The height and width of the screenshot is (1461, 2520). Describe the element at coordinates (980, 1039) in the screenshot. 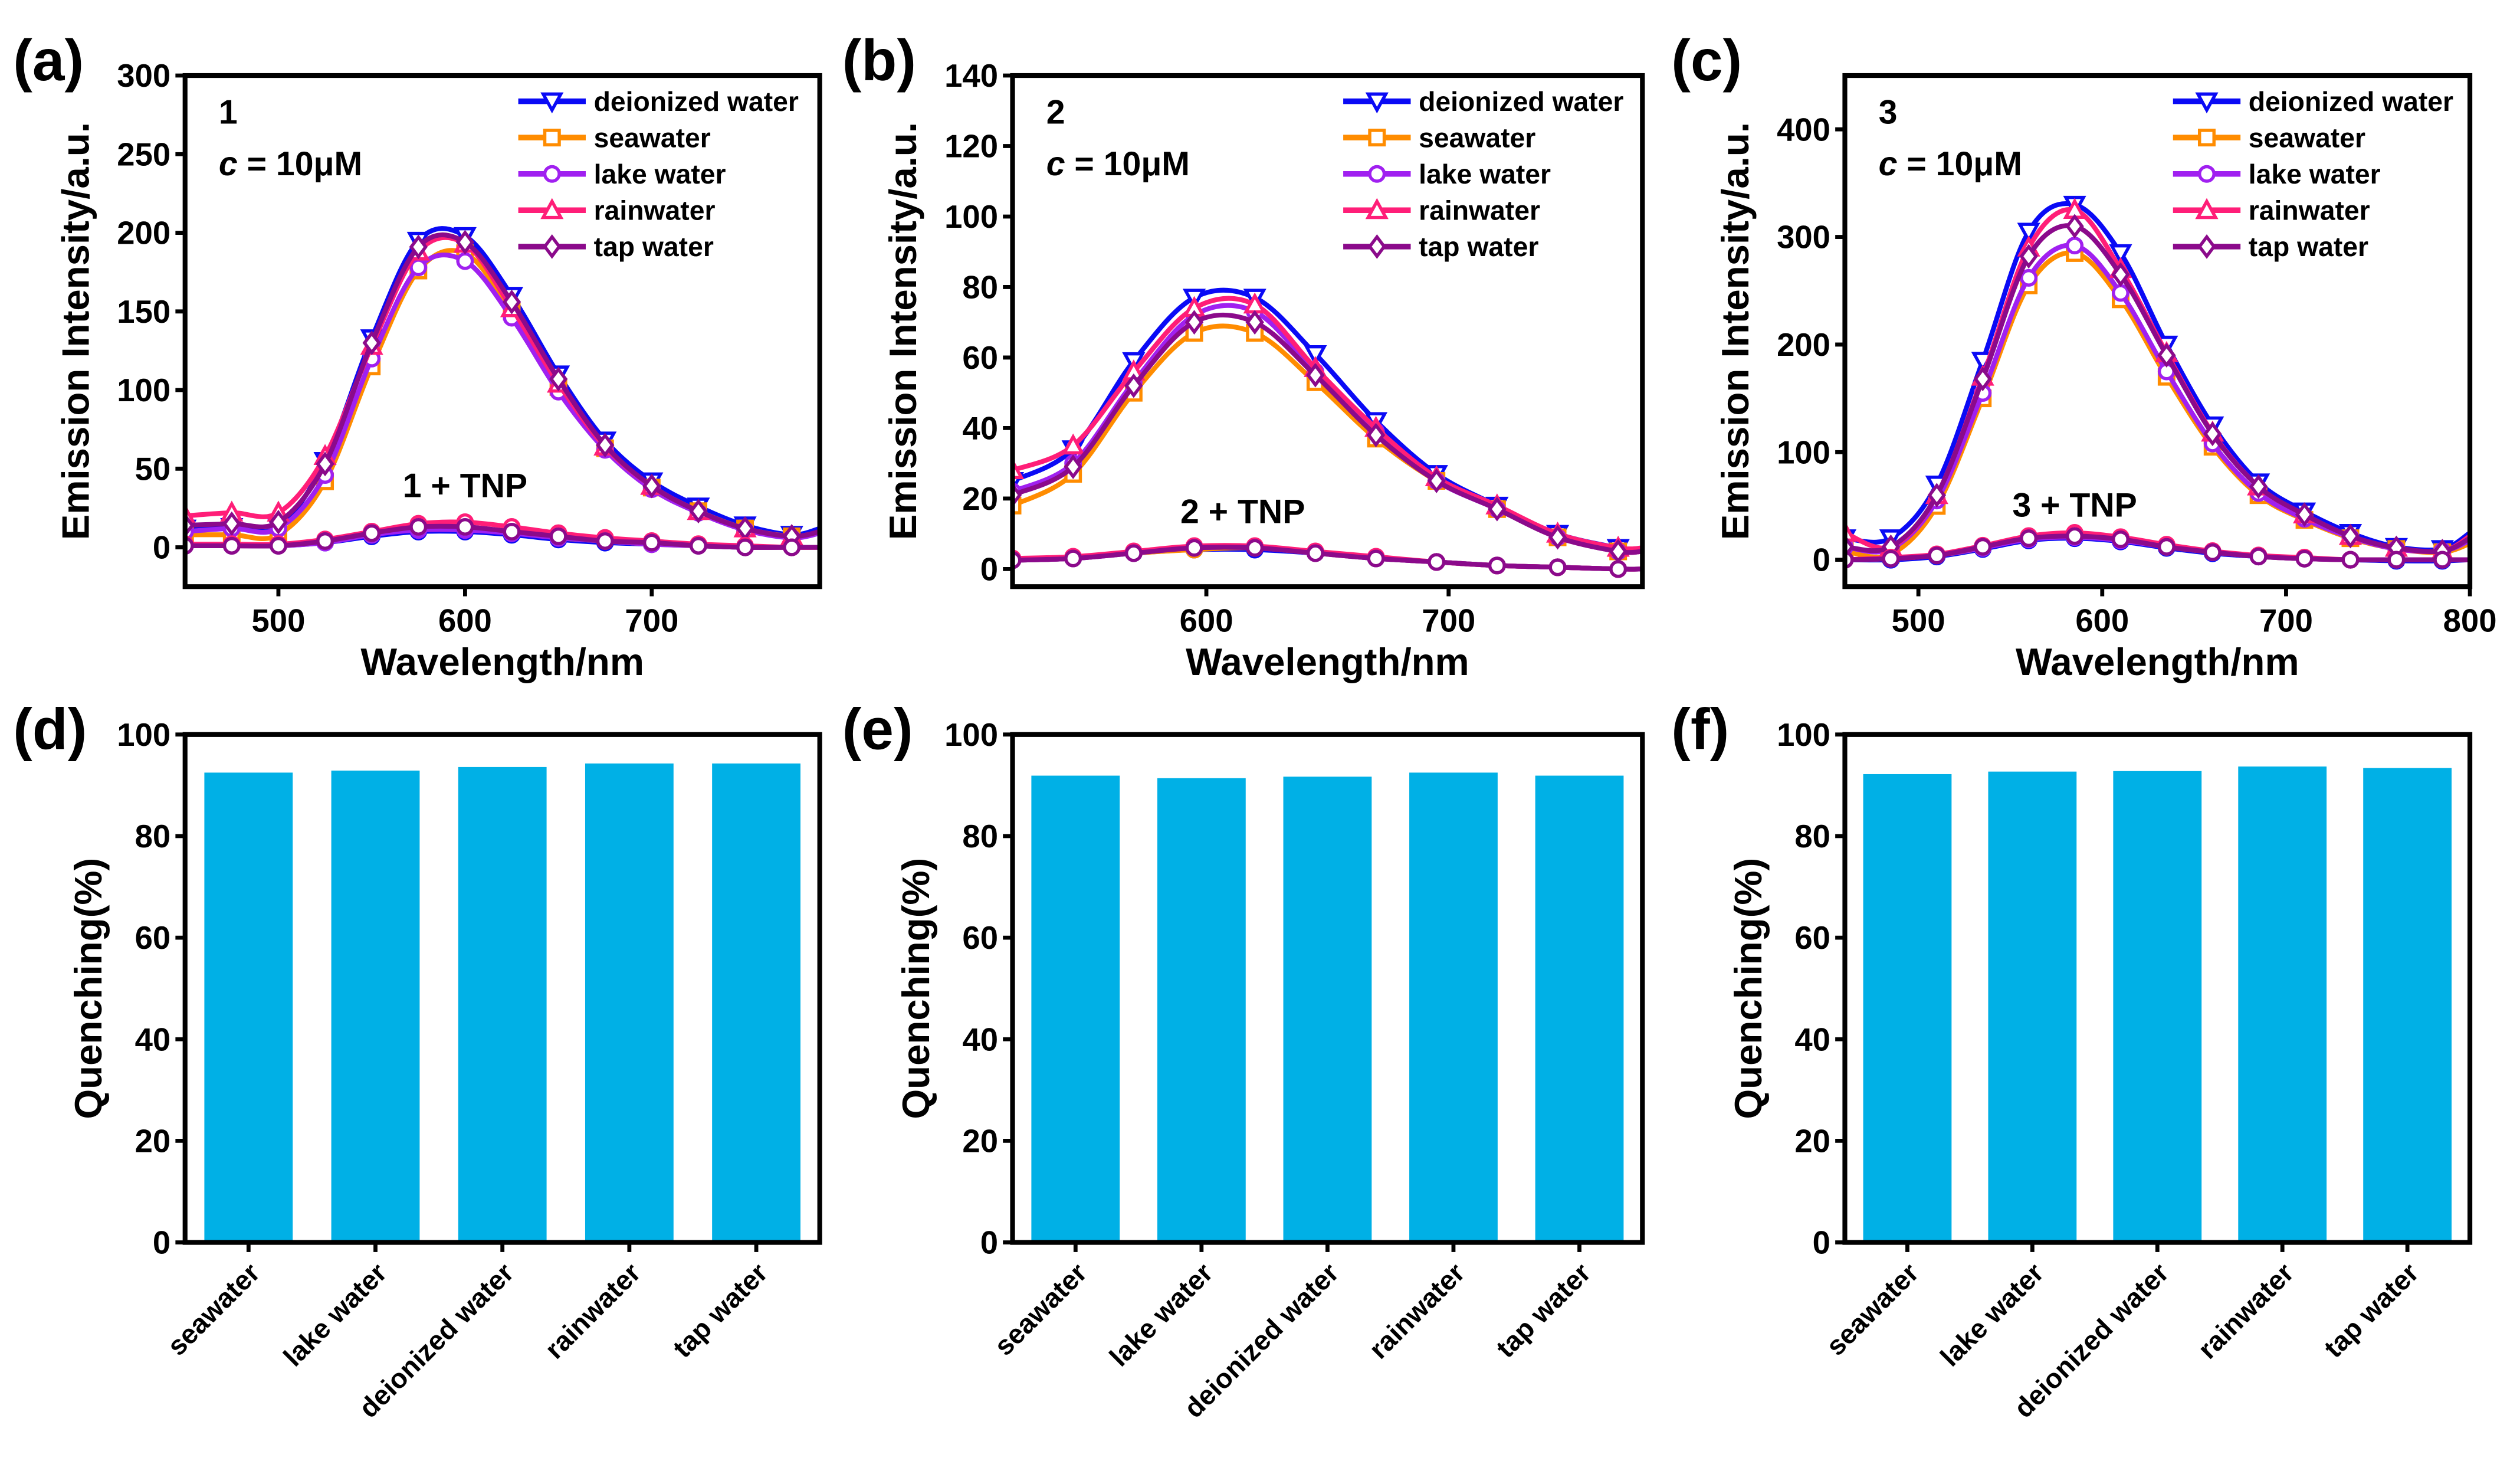

I see `y-tick-label: 40` at that location.